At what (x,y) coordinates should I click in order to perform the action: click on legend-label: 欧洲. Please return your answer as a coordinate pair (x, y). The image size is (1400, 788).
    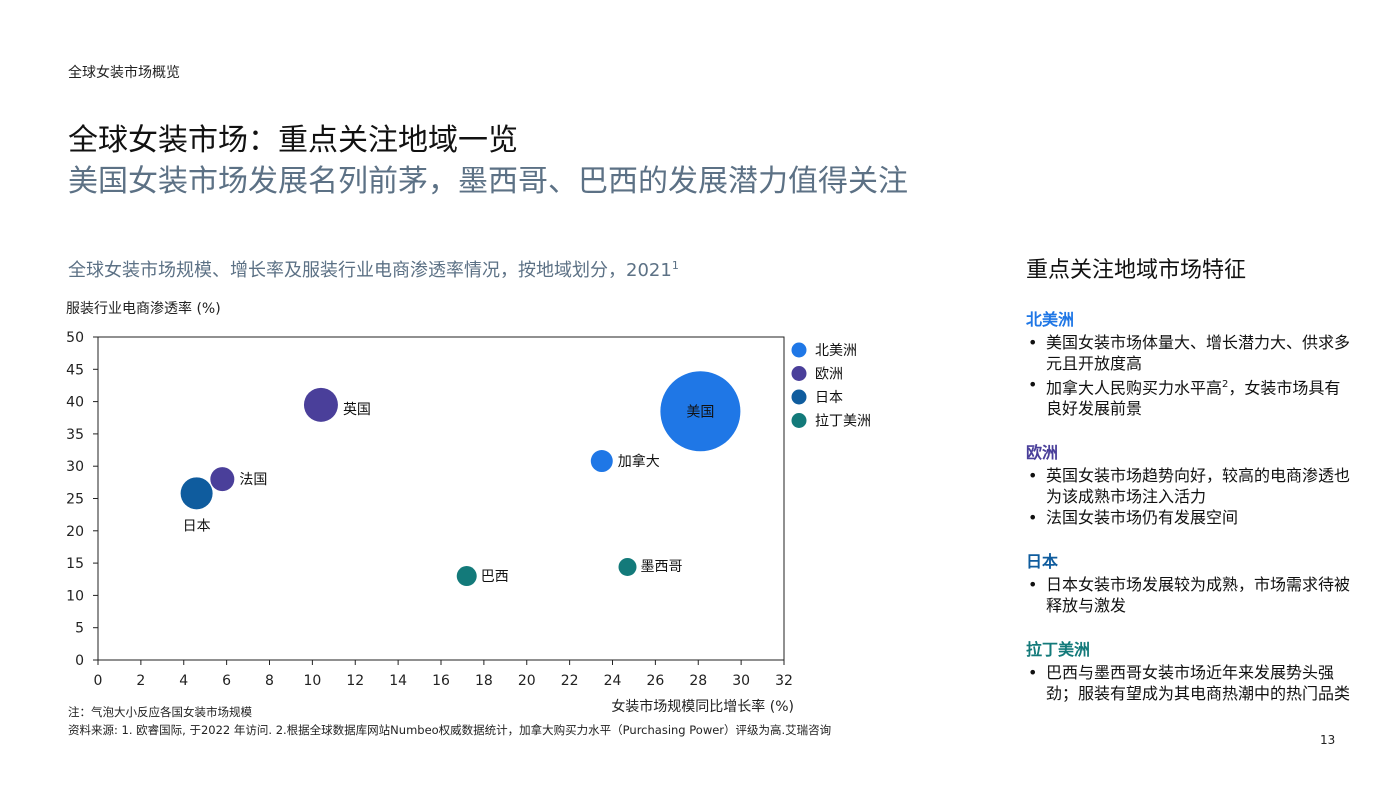
    Looking at the image, I should click on (829, 375).